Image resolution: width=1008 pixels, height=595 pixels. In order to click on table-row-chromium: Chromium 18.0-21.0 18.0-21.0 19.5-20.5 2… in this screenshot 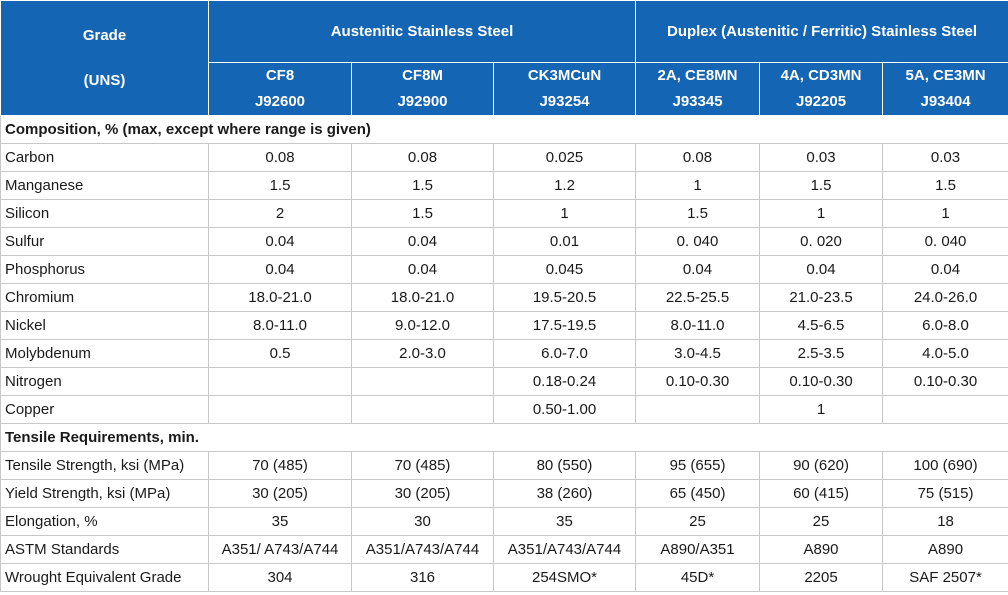, I will do `click(504, 297)`.